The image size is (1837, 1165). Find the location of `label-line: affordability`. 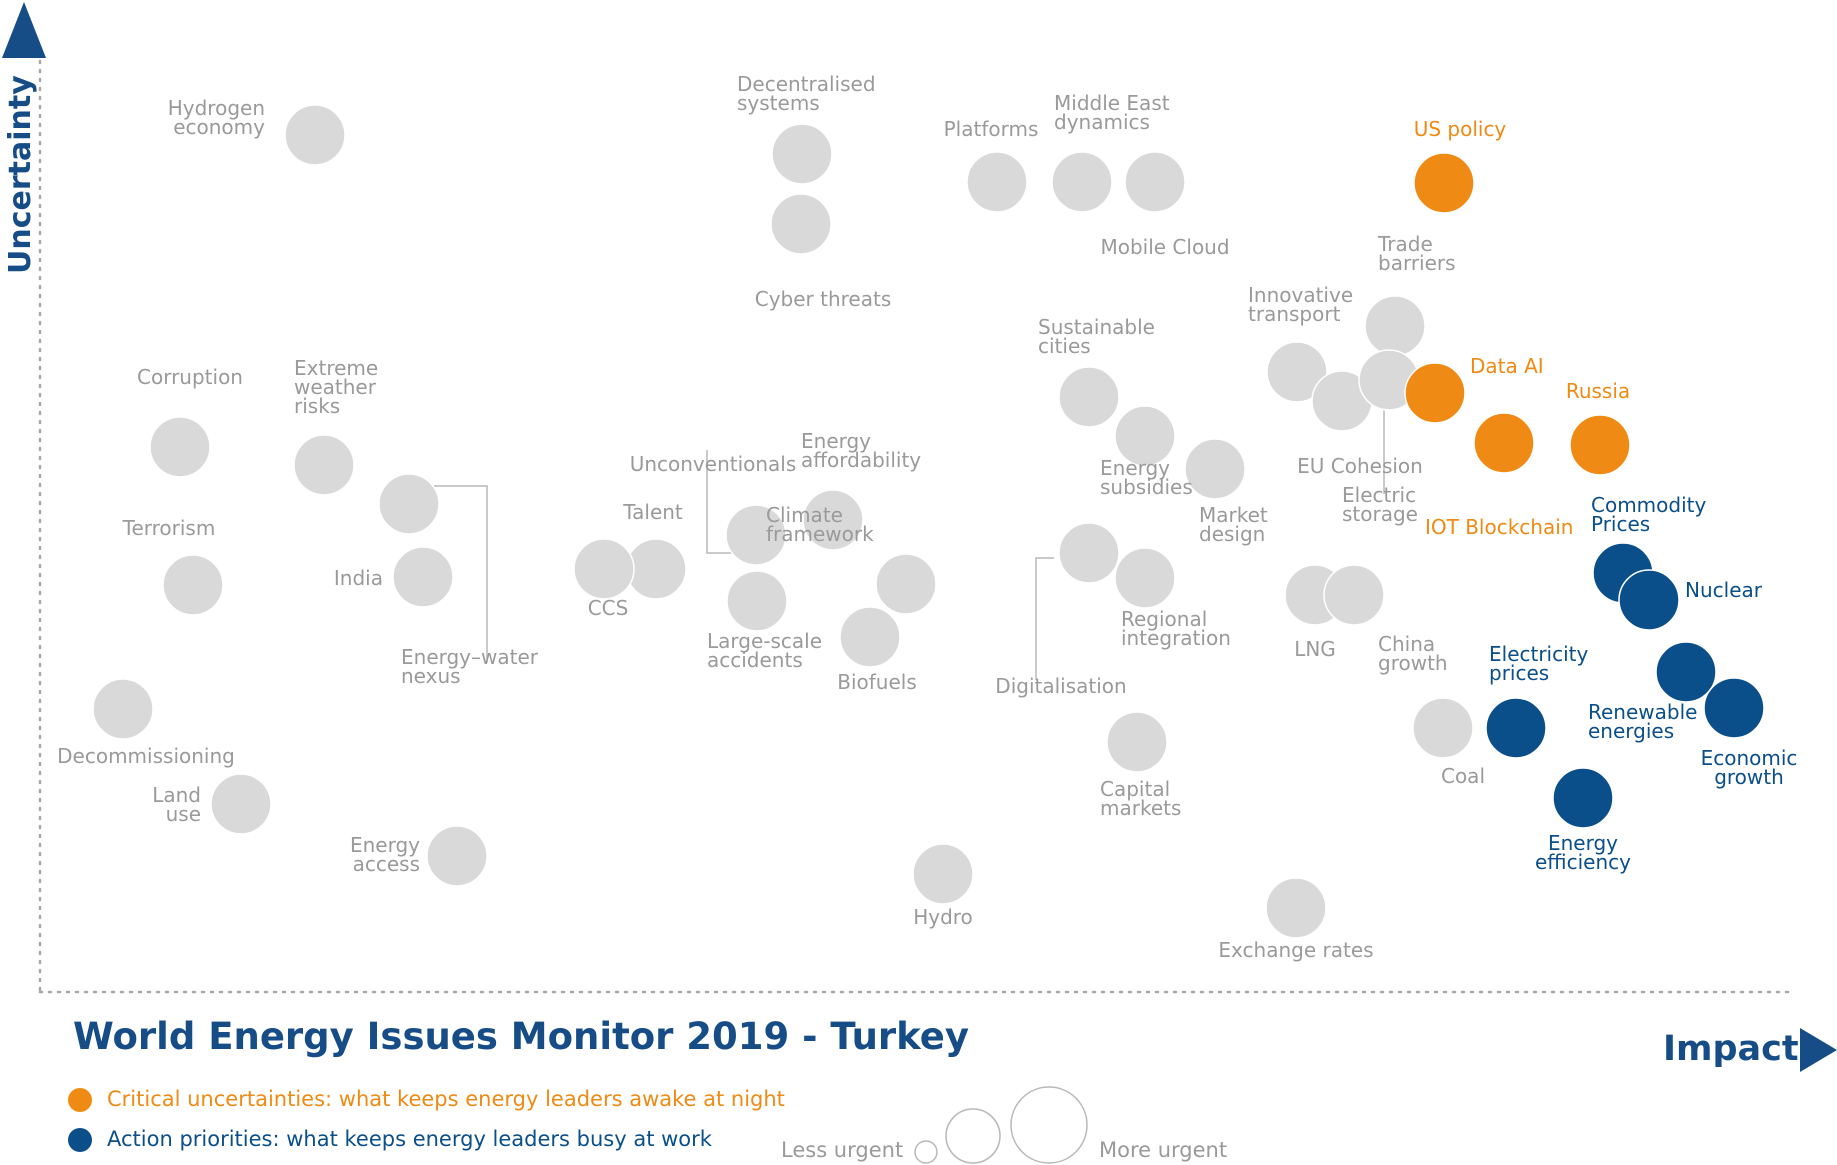

label-line: affordability is located at coordinates (861, 460).